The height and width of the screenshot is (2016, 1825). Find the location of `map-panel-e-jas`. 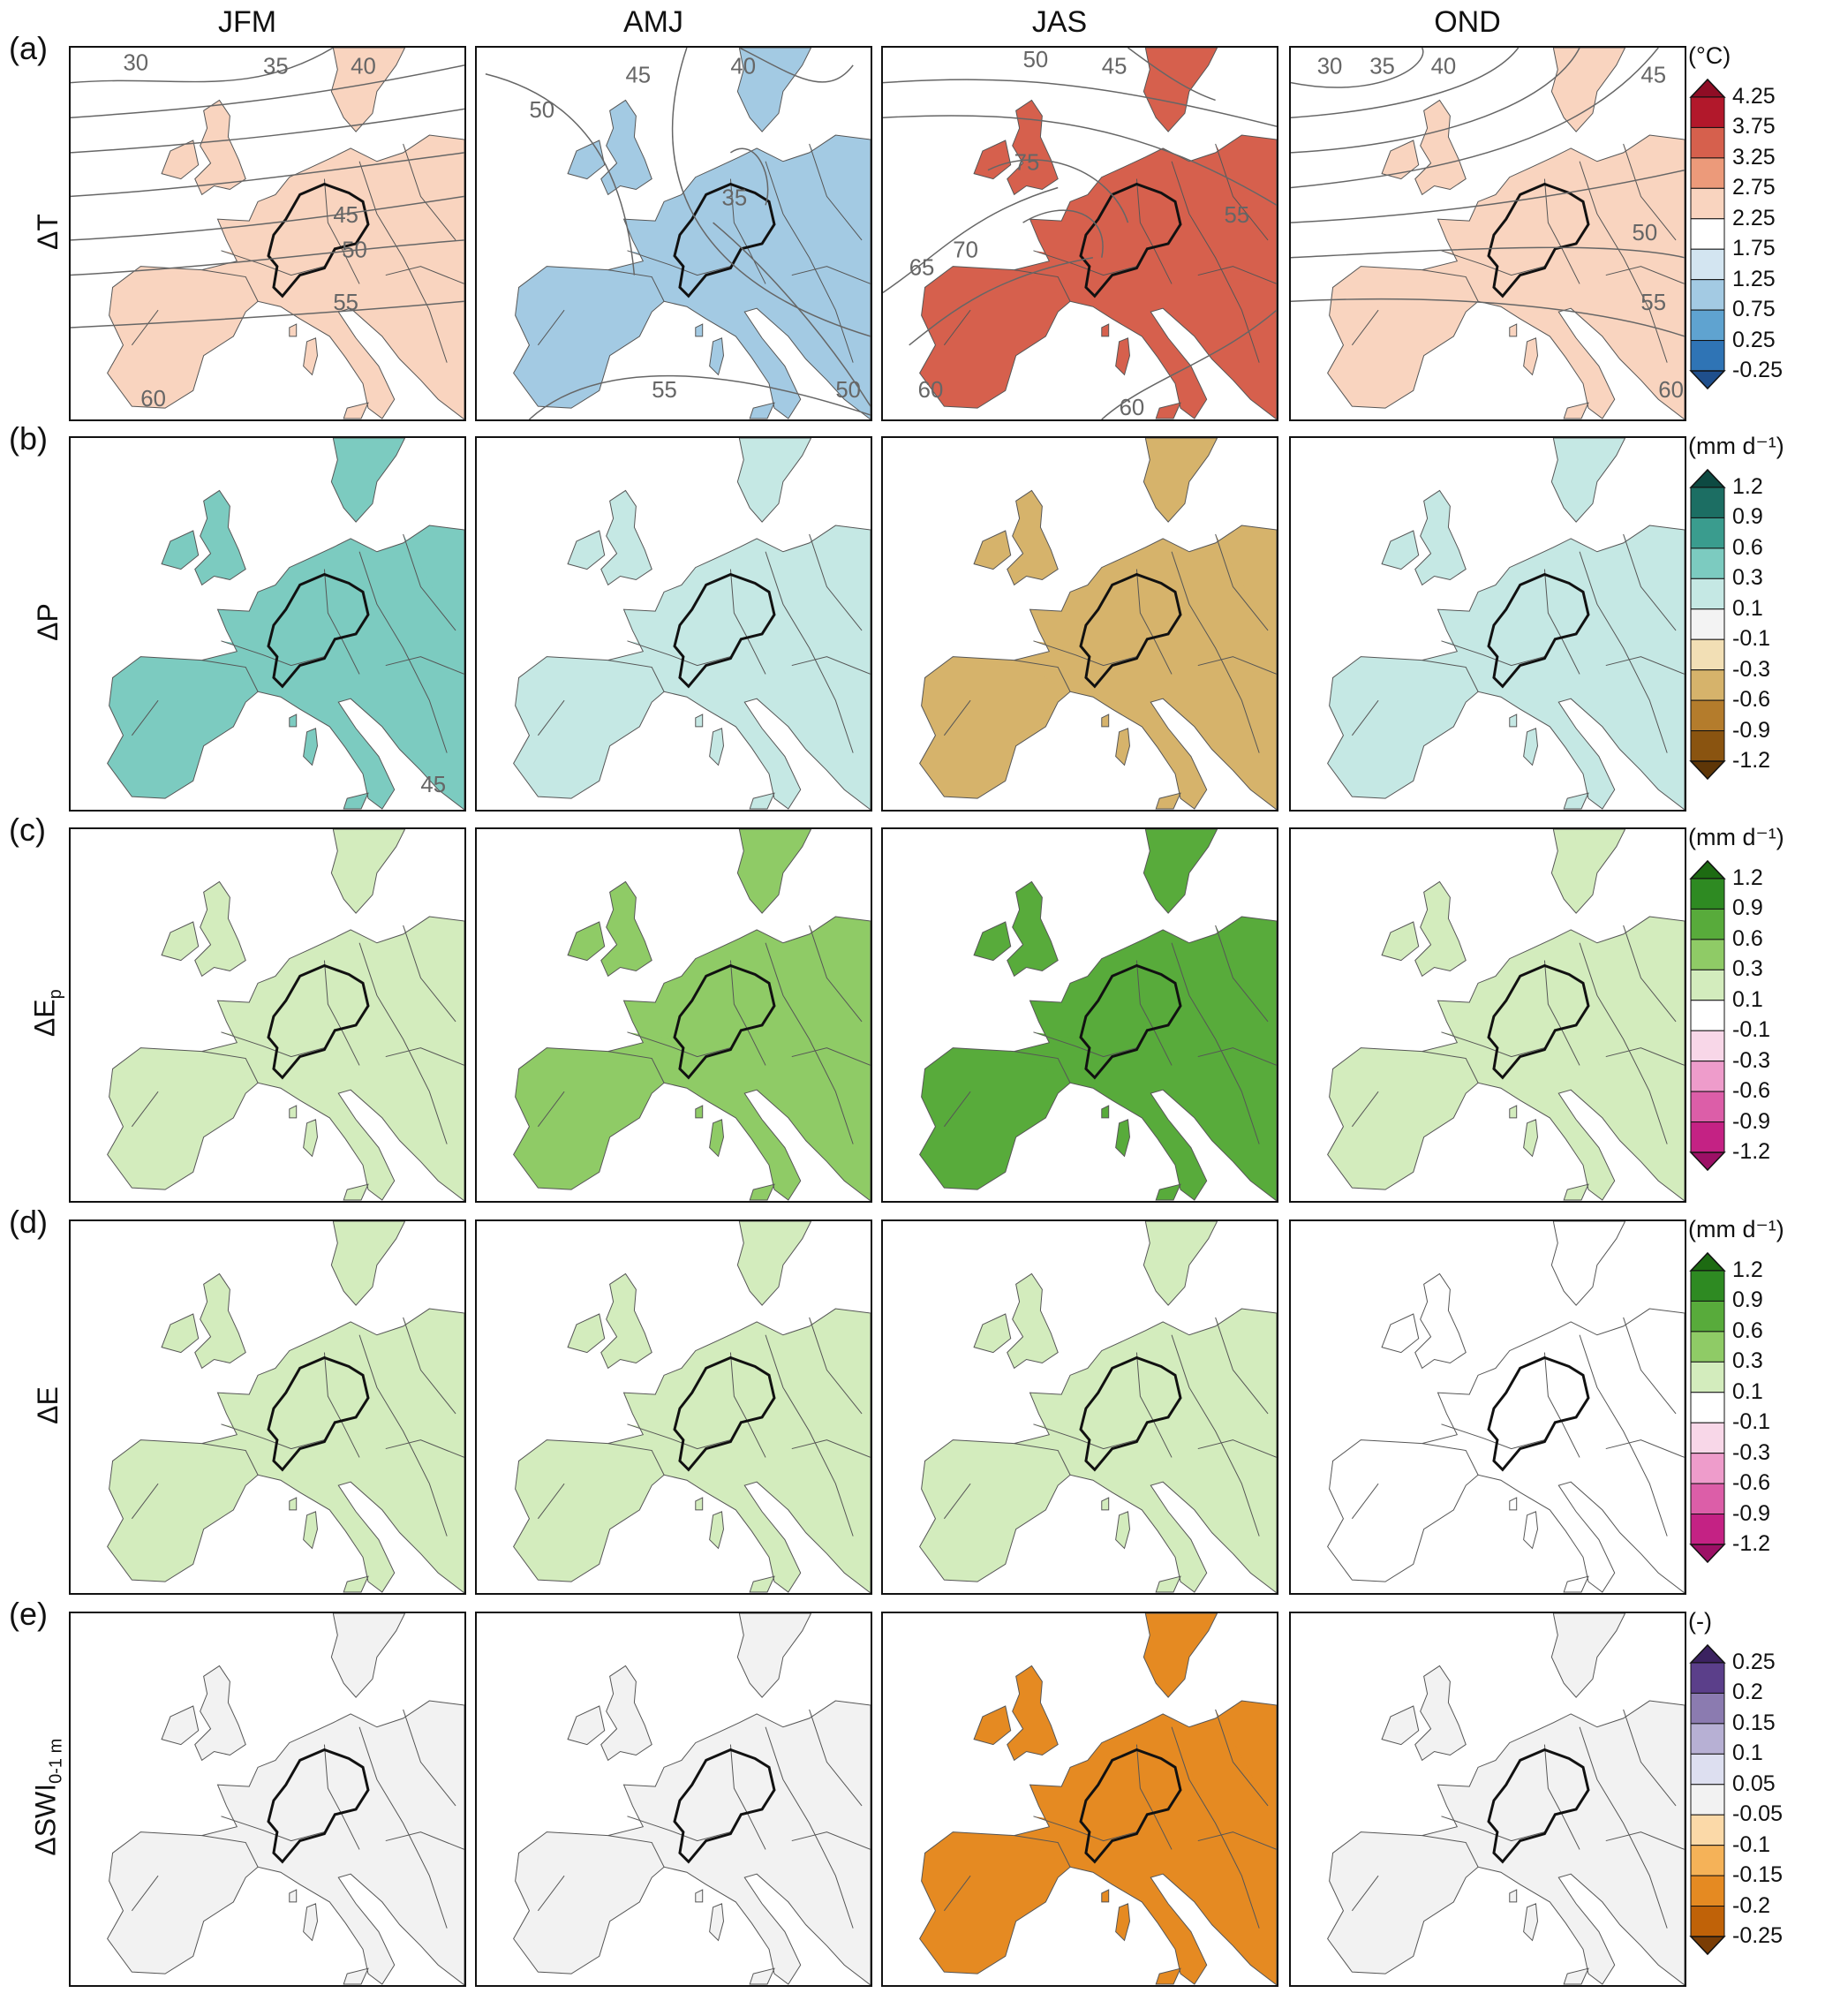

map-panel-e-jas is located at coordinates (1079, 1800).